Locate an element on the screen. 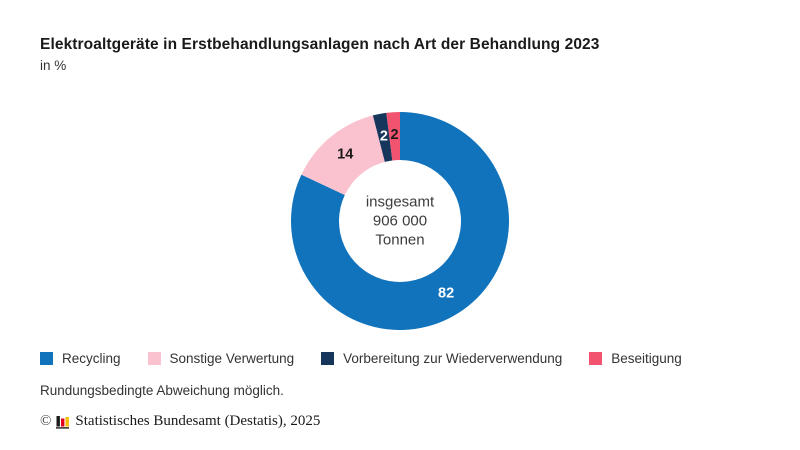 The height and width of the screenshot is (450, 800). legend-item-recycling: Recycling is located at coordinates (80, 358).